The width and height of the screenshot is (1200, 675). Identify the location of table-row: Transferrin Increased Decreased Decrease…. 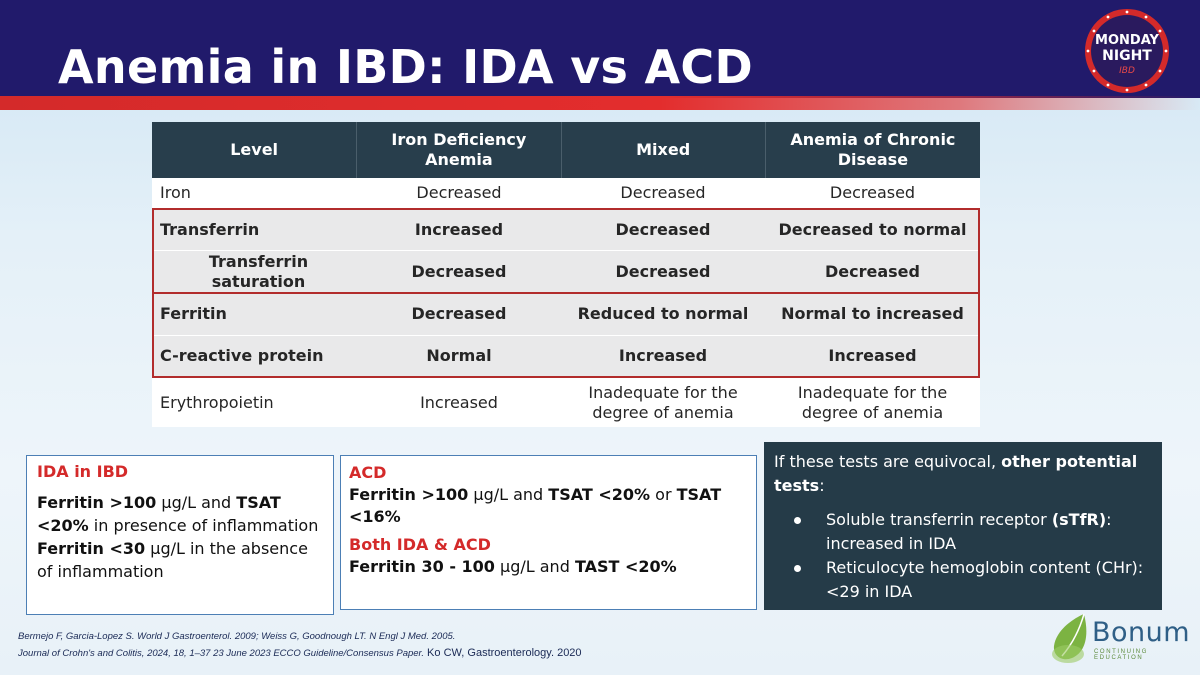
(566, 229).